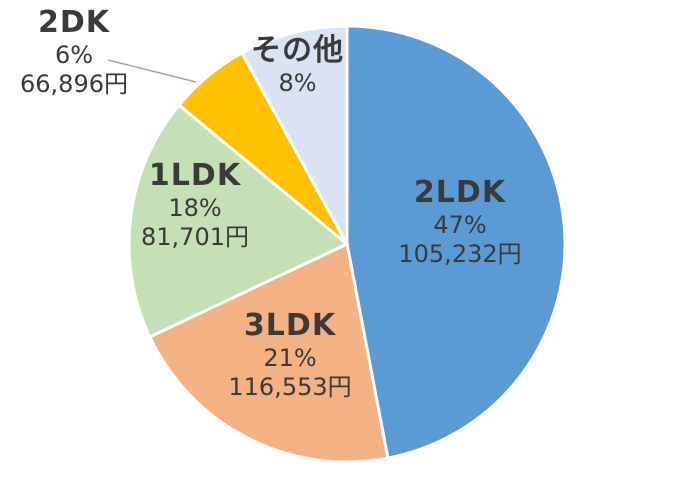 This screenshot has width=690, height=488. Describe the element at coordinates (460, 192) in the screenshot. I see `category-label: 2LDK` at that location.